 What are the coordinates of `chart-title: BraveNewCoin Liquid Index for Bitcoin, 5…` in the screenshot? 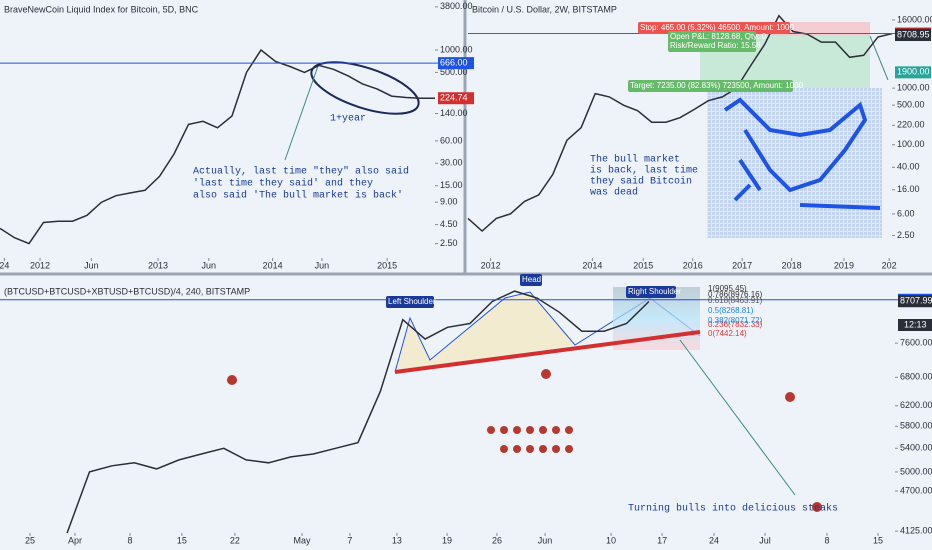 It's located at (101, 9).